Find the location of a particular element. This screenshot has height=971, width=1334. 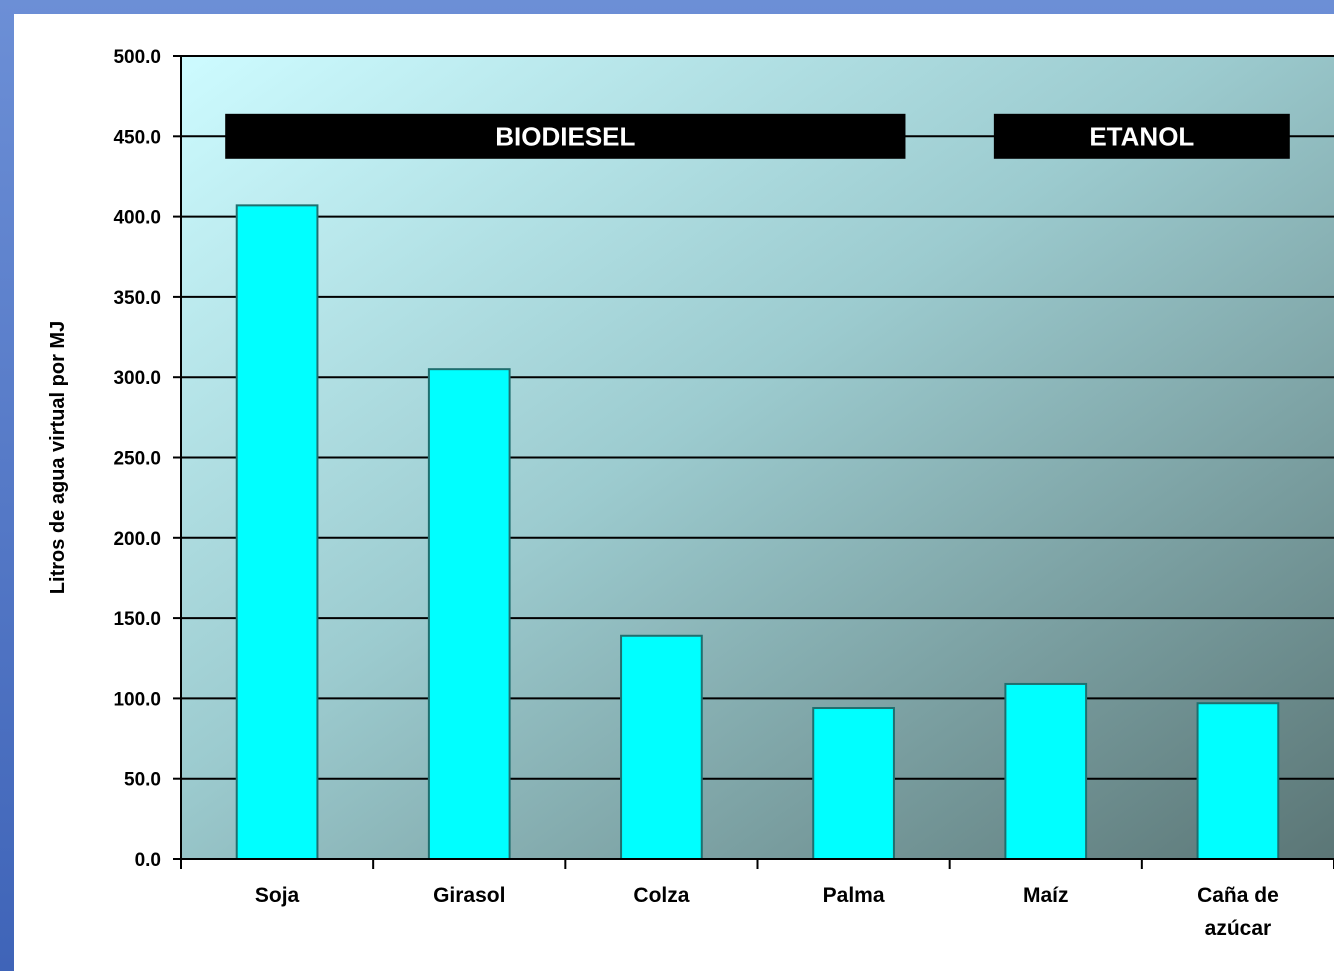

y-tick-label: 300.0 is located at coordinates (137, 378).